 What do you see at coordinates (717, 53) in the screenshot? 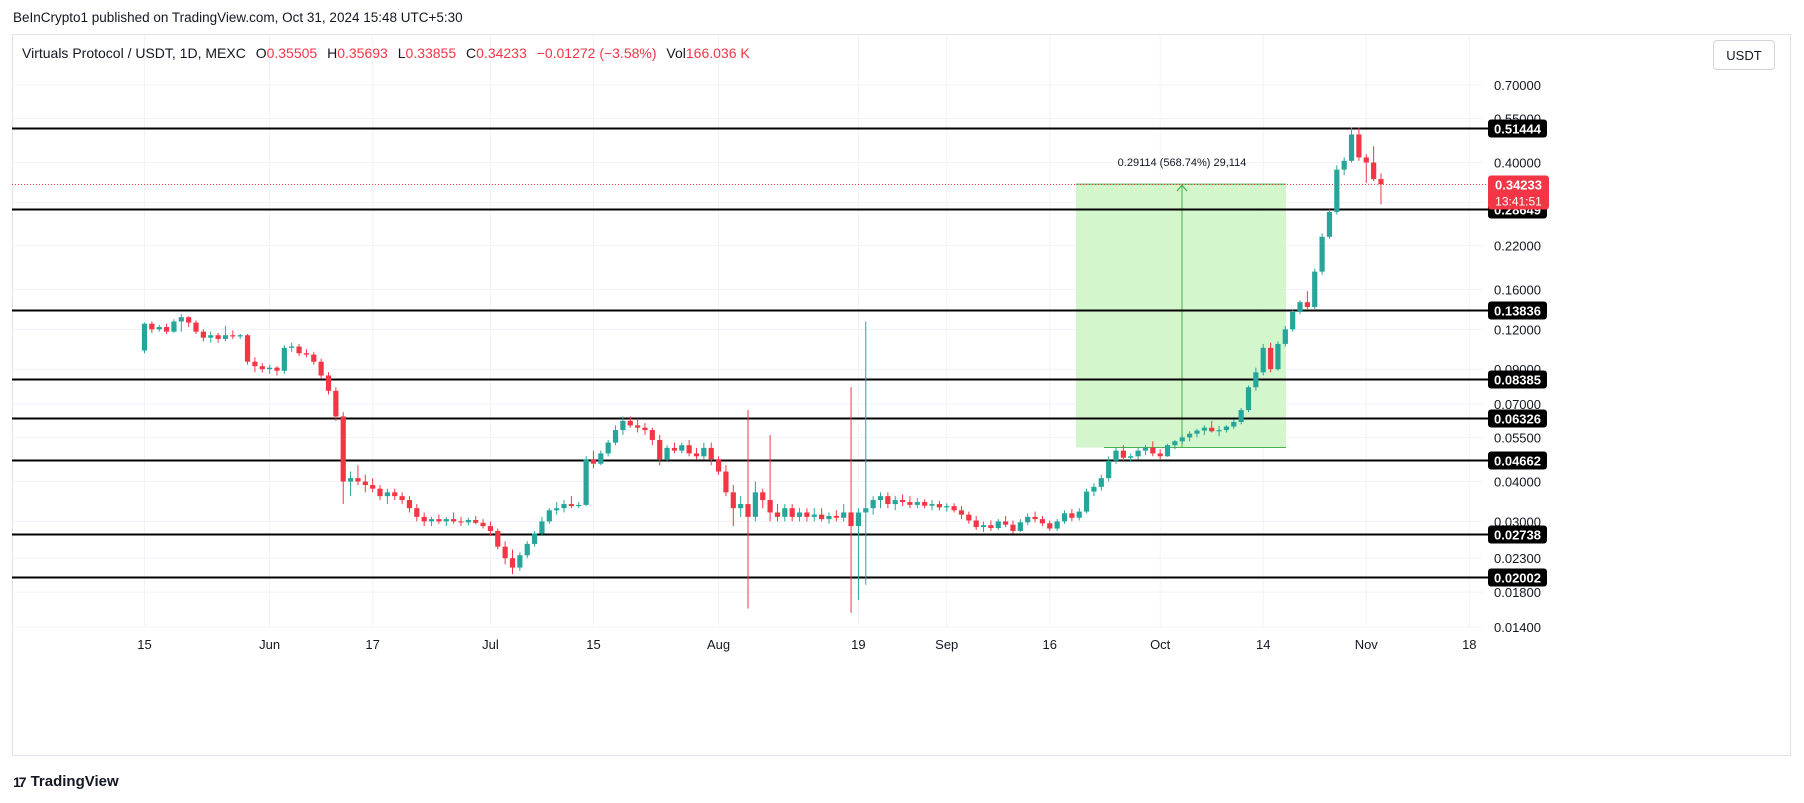
I see `volume-value: 166.036 K` at bounding box center [717, 53].